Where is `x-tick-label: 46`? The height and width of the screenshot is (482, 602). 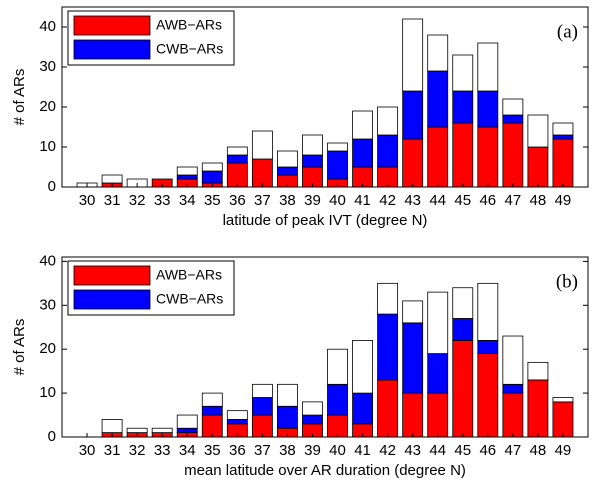
x-tick-label: 46 is located at coordinates (487, 450).